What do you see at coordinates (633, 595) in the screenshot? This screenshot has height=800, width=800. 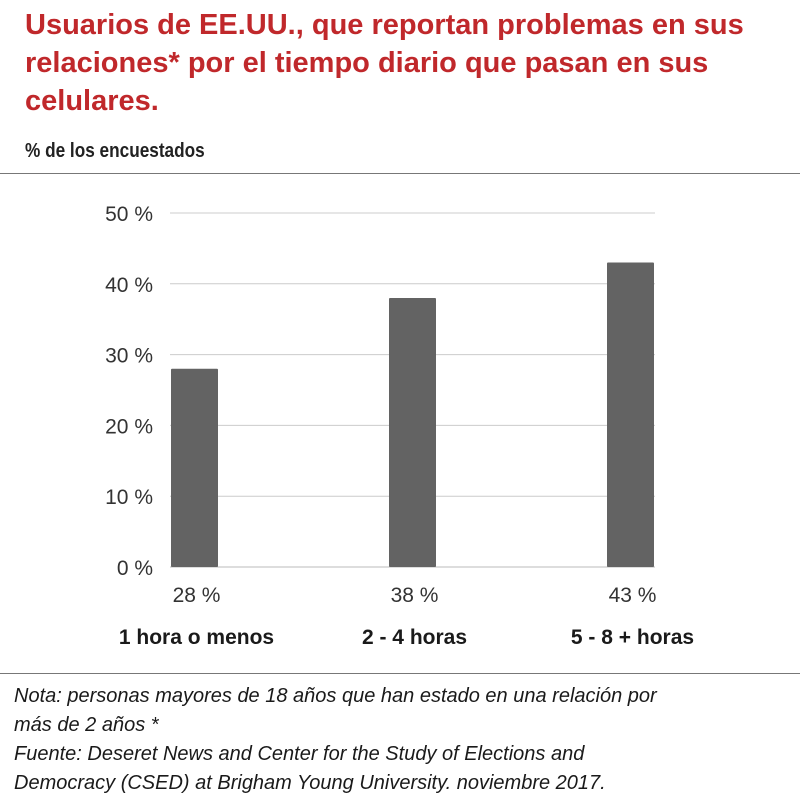 I see `value-label: 43 %` at bounding box center [633, 595].